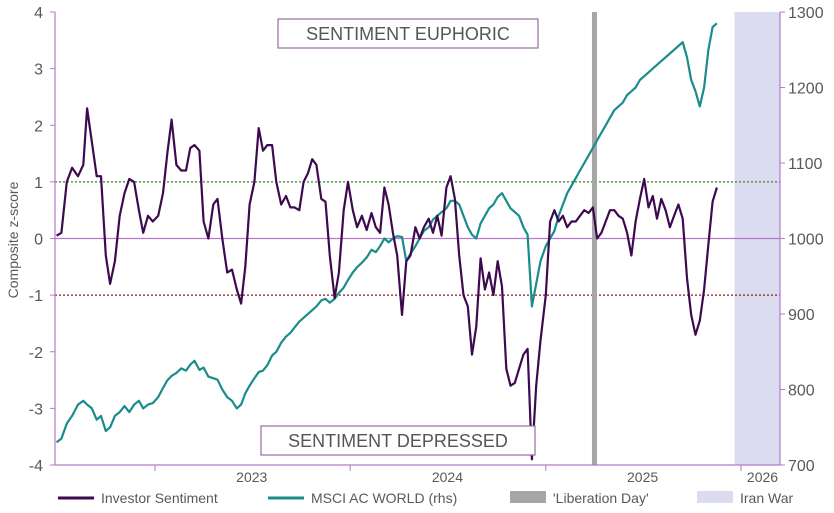  Describe the element at coordinates (38, 70) in the screenshot. I see `left-tick-label: 3` at that location.